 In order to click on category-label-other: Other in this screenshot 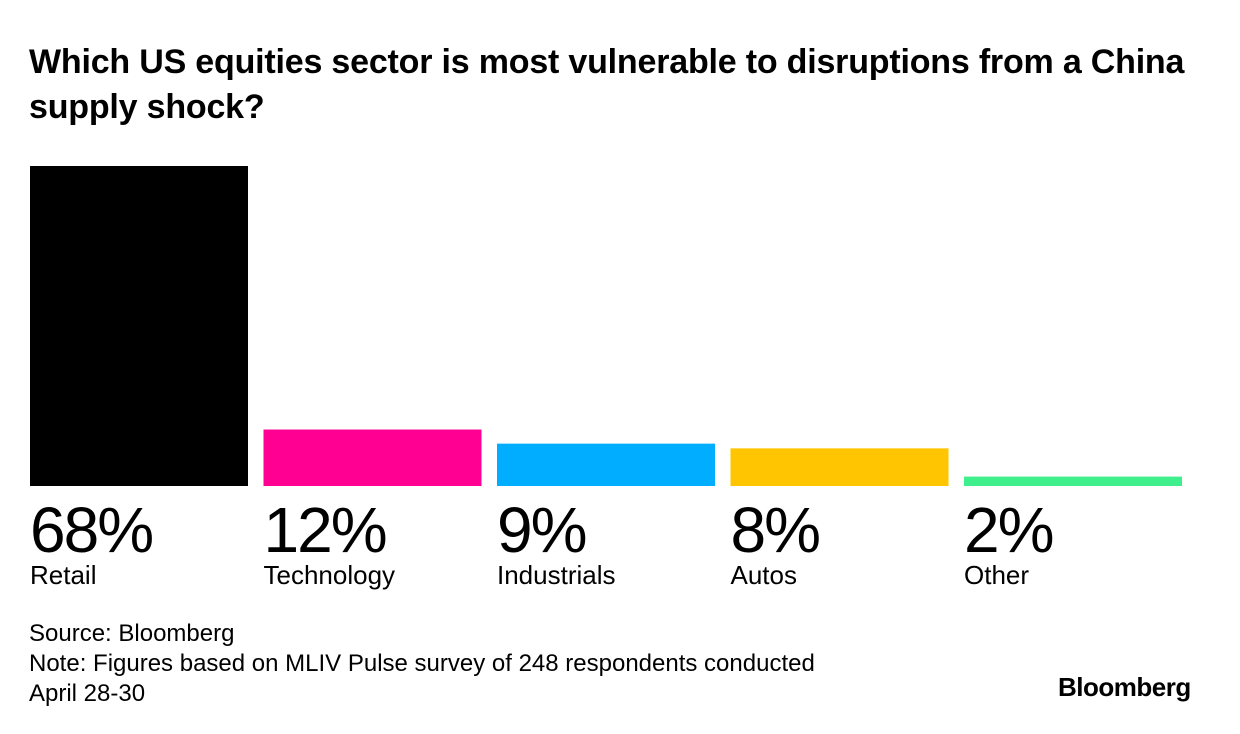, I will do `click(996, 575)`.